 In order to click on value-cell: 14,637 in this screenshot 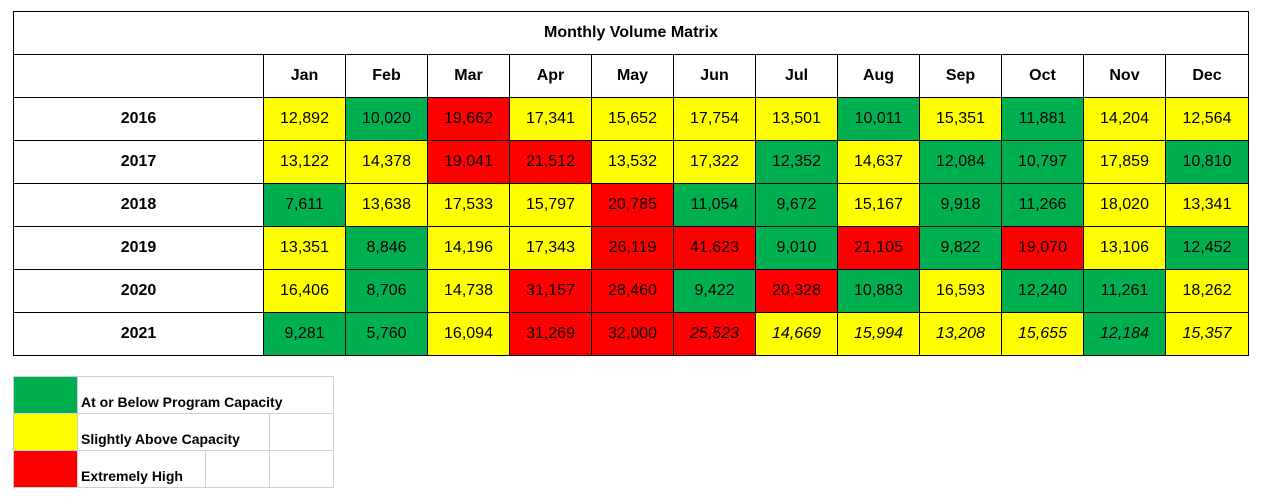, I will do `click(878, 162)`.